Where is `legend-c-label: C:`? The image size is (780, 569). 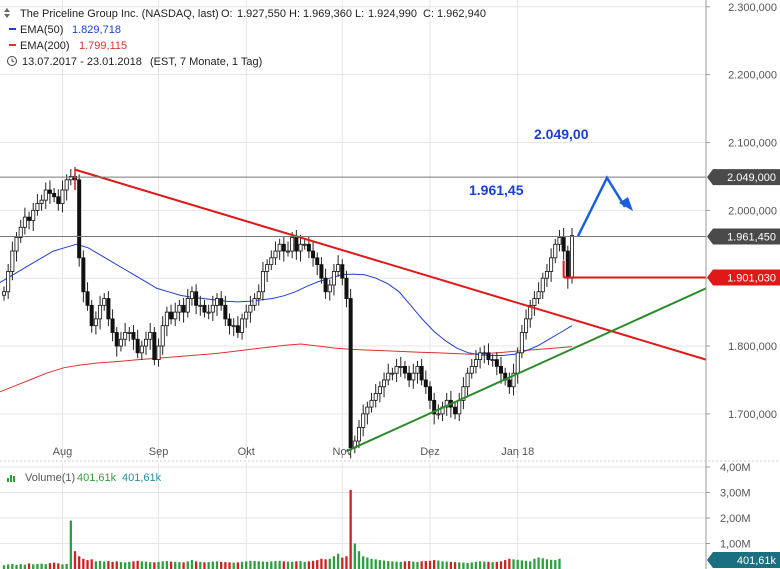 legend-c-label: C: is located at coordinates (428, 14).